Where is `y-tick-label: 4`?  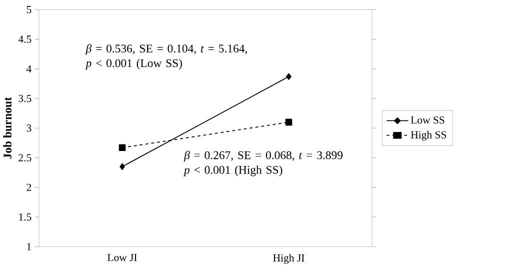
y-tick-label: 4 is located at coordinates (29, 68).